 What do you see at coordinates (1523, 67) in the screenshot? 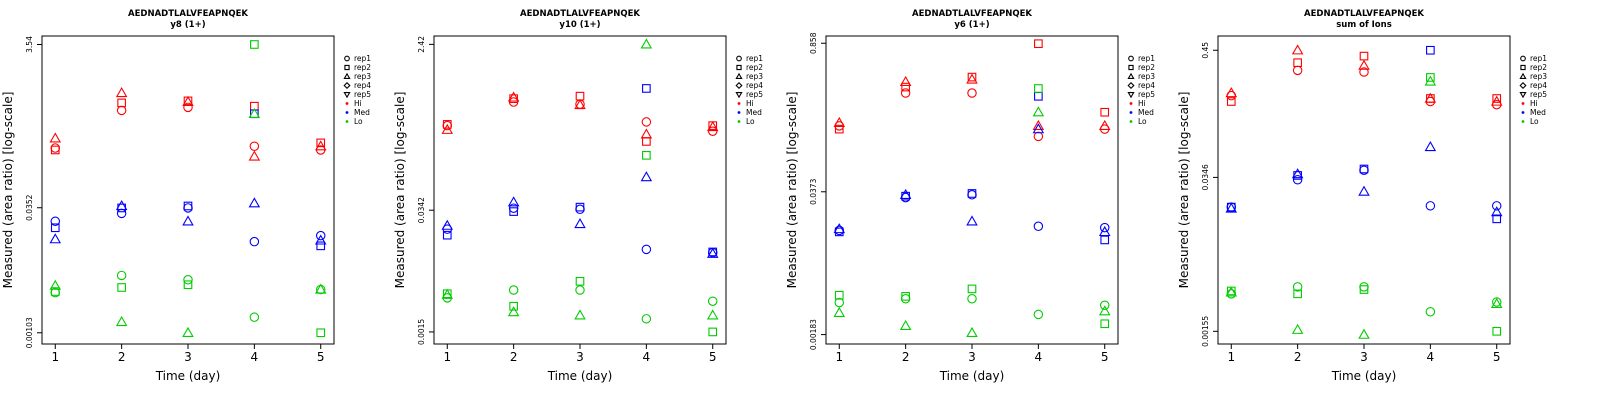
I see `legend-symbol-rep2` at bounding box center [1523, 67].